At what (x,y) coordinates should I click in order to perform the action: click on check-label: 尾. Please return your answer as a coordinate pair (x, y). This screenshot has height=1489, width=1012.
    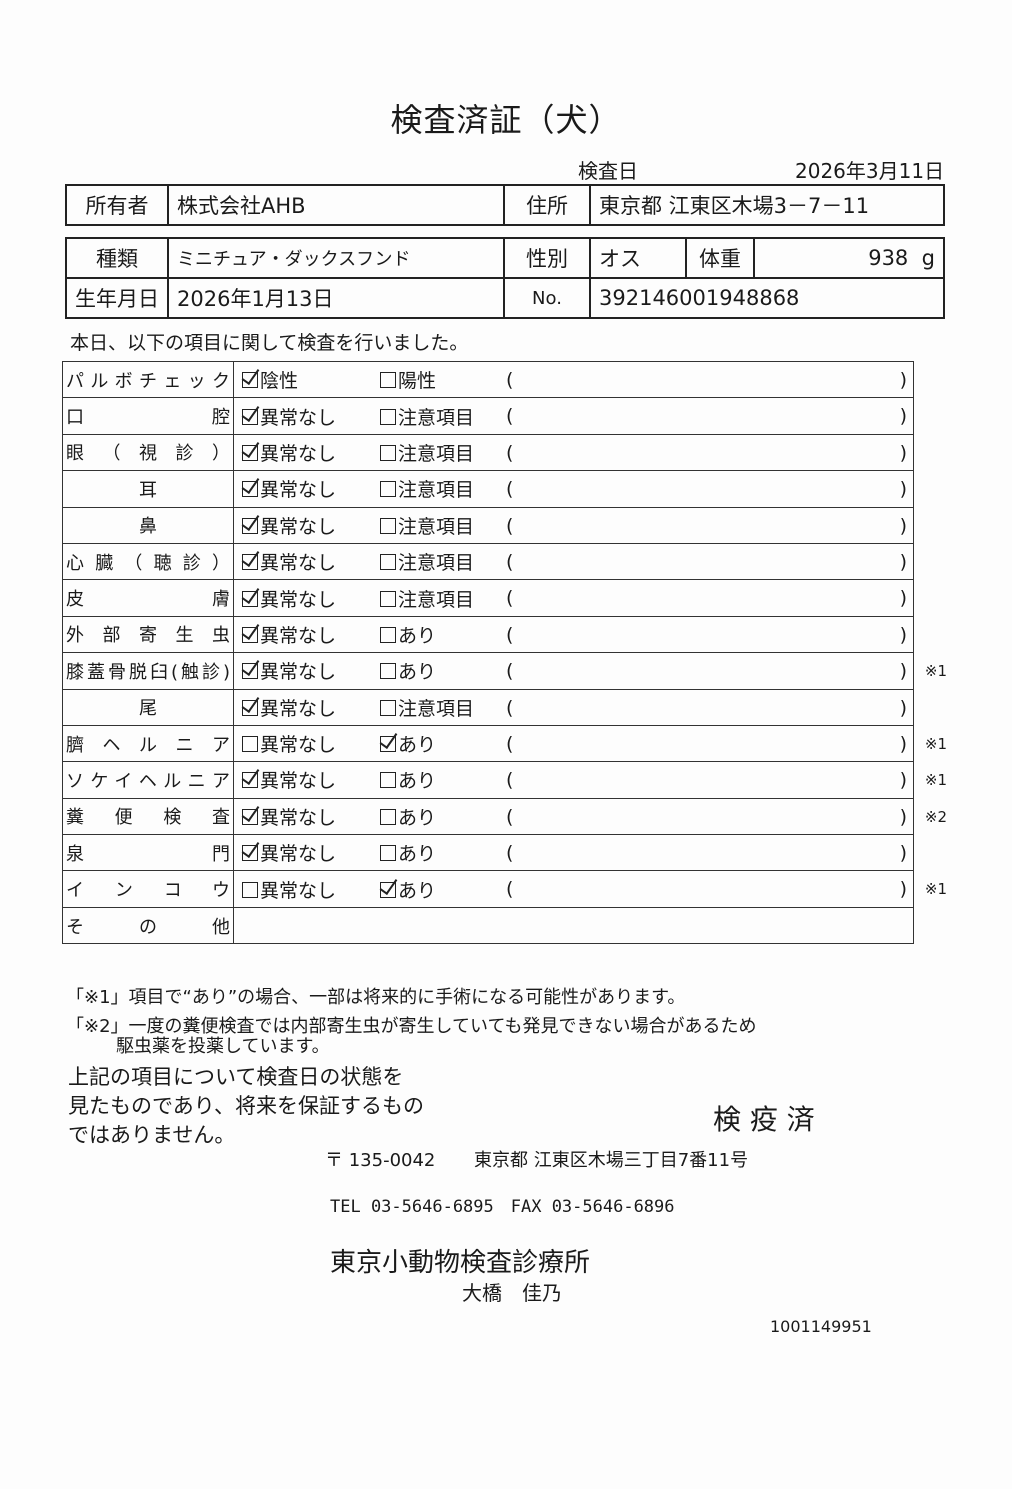
    Looking at the image, I should click on (148, 707).